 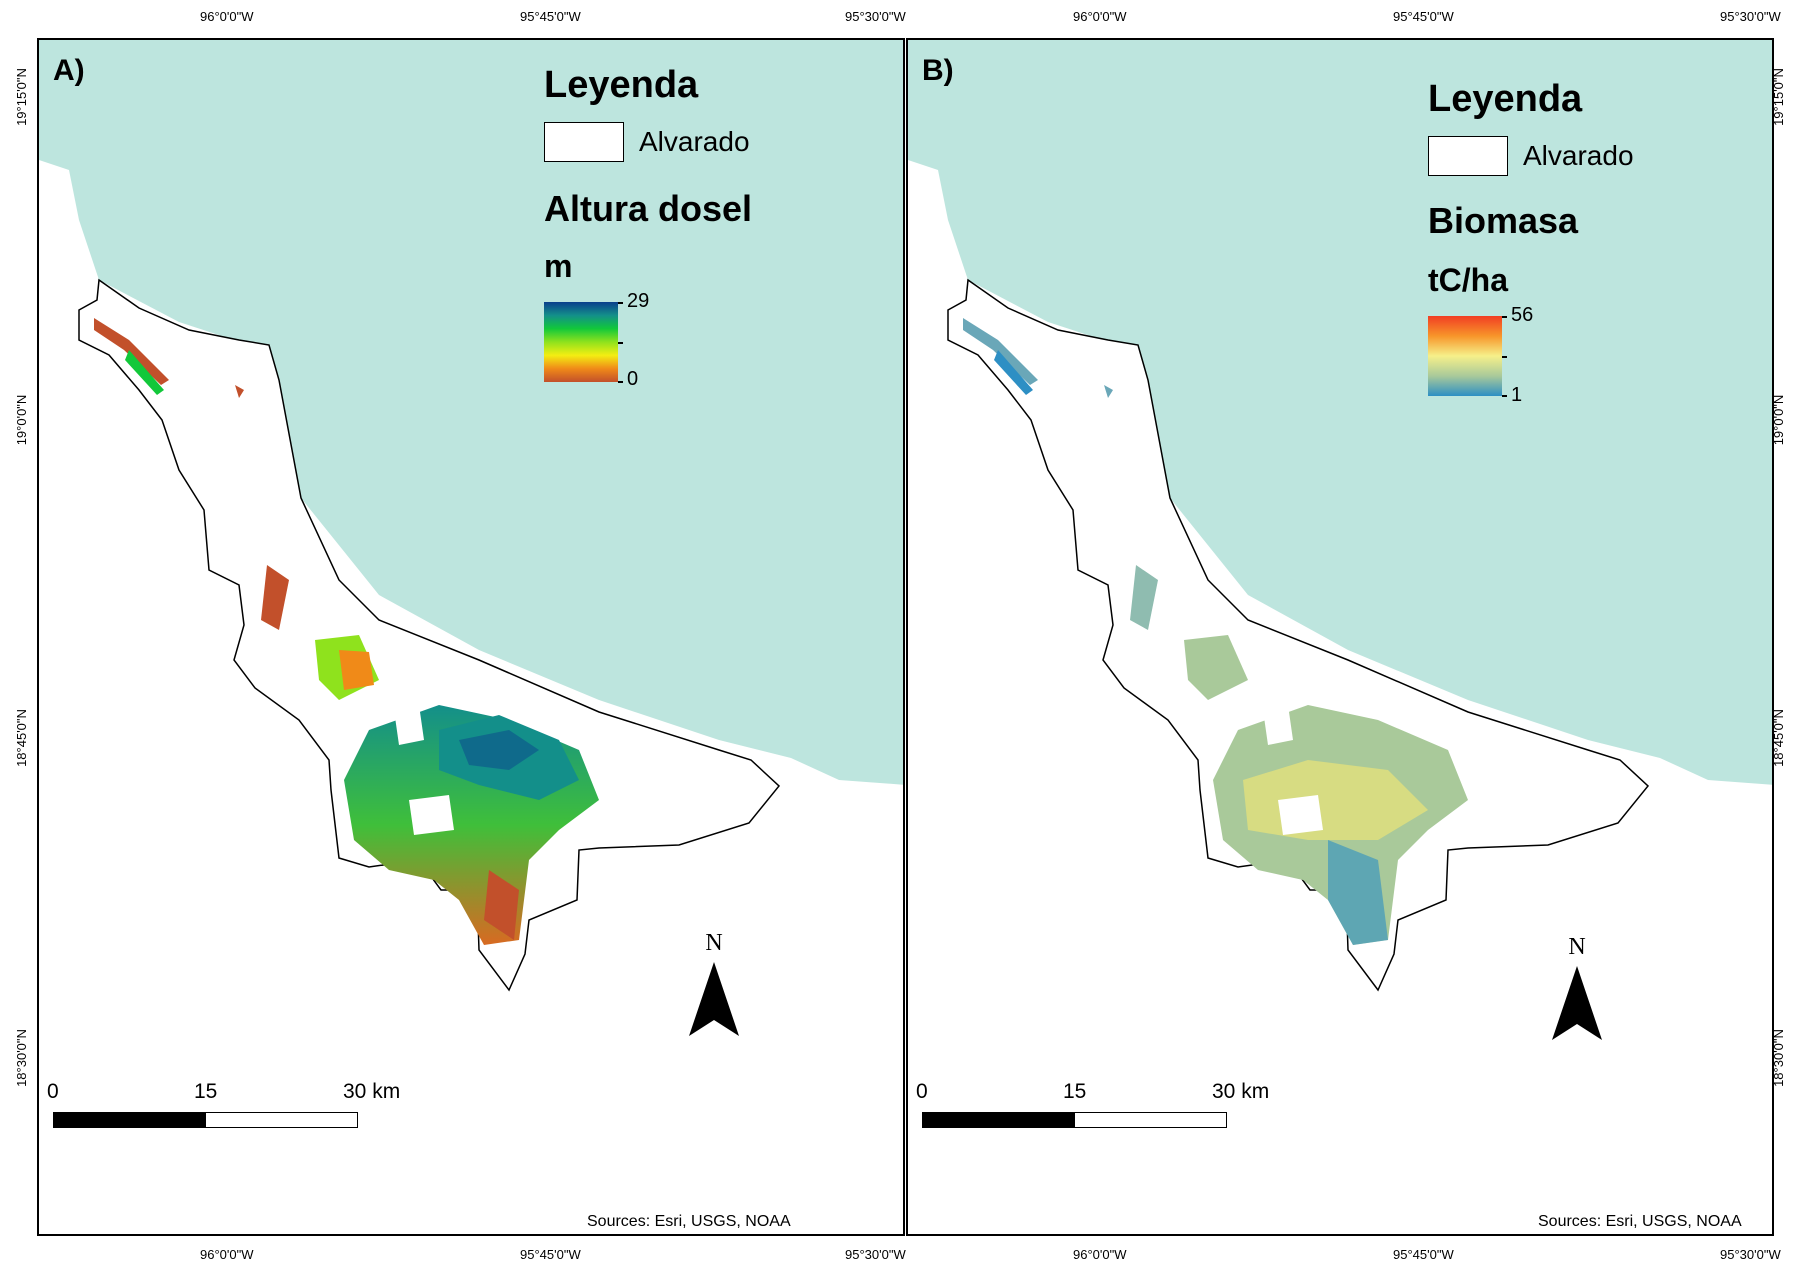 What do you see at coordinates (1778, 738) in the screenshot?
I see `coord-right-1845: 18°45'0"N` at bounding box center [1778, 738].